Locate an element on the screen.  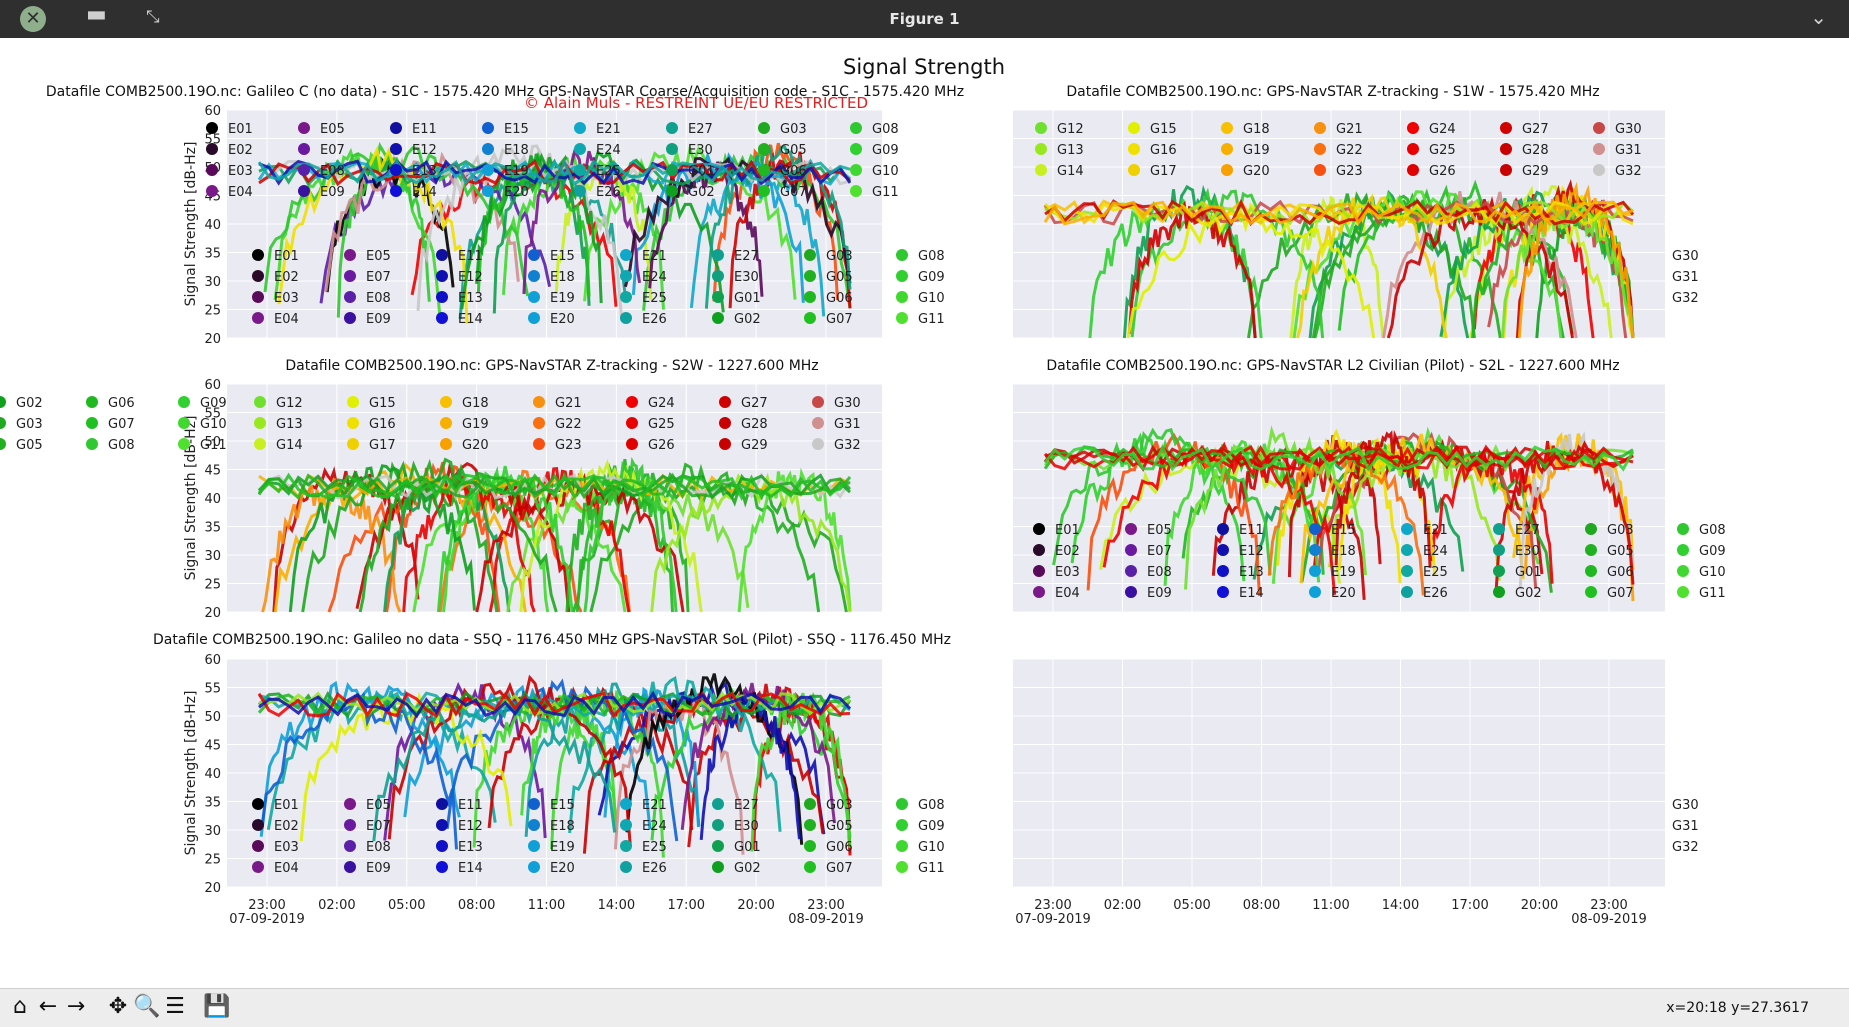
legend-label-G05: G05 is located at coordinates (29, 445).